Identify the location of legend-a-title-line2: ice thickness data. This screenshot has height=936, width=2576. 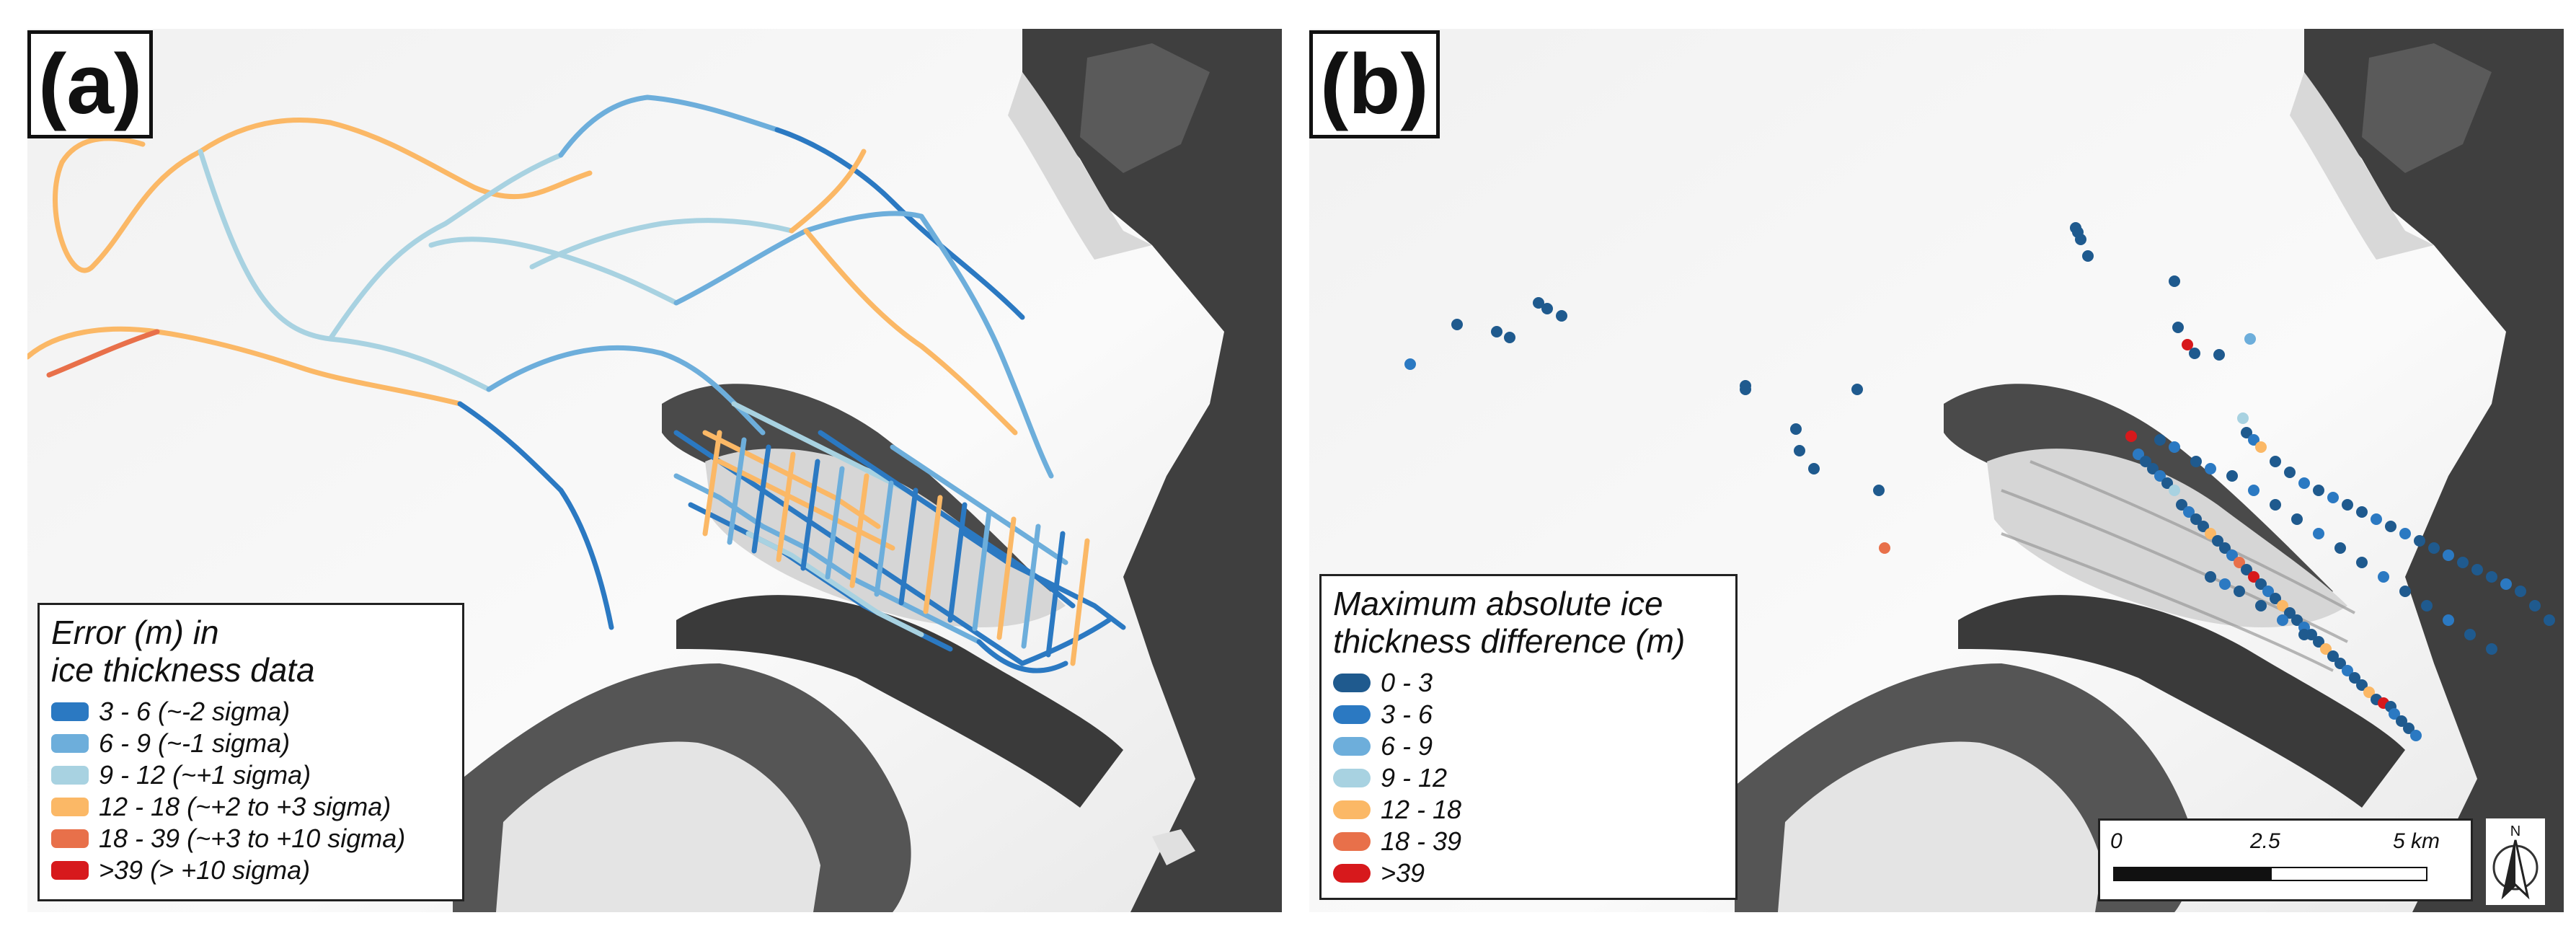
(183, 670).